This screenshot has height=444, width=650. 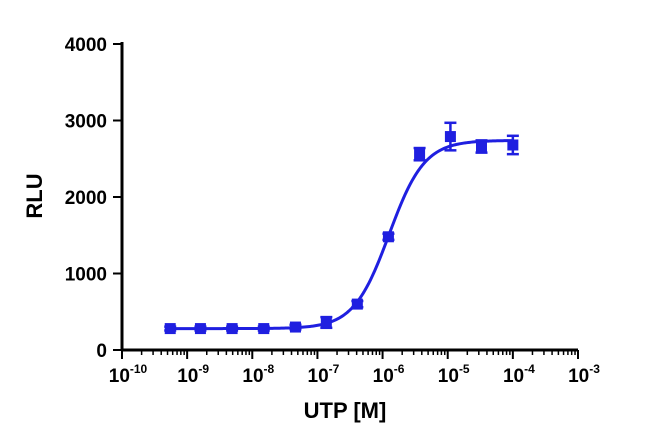 What do you see at coordinates (86, 45) in the screenshot?
I see `y-tick-label: 4000` at bounding box center [86, 45].